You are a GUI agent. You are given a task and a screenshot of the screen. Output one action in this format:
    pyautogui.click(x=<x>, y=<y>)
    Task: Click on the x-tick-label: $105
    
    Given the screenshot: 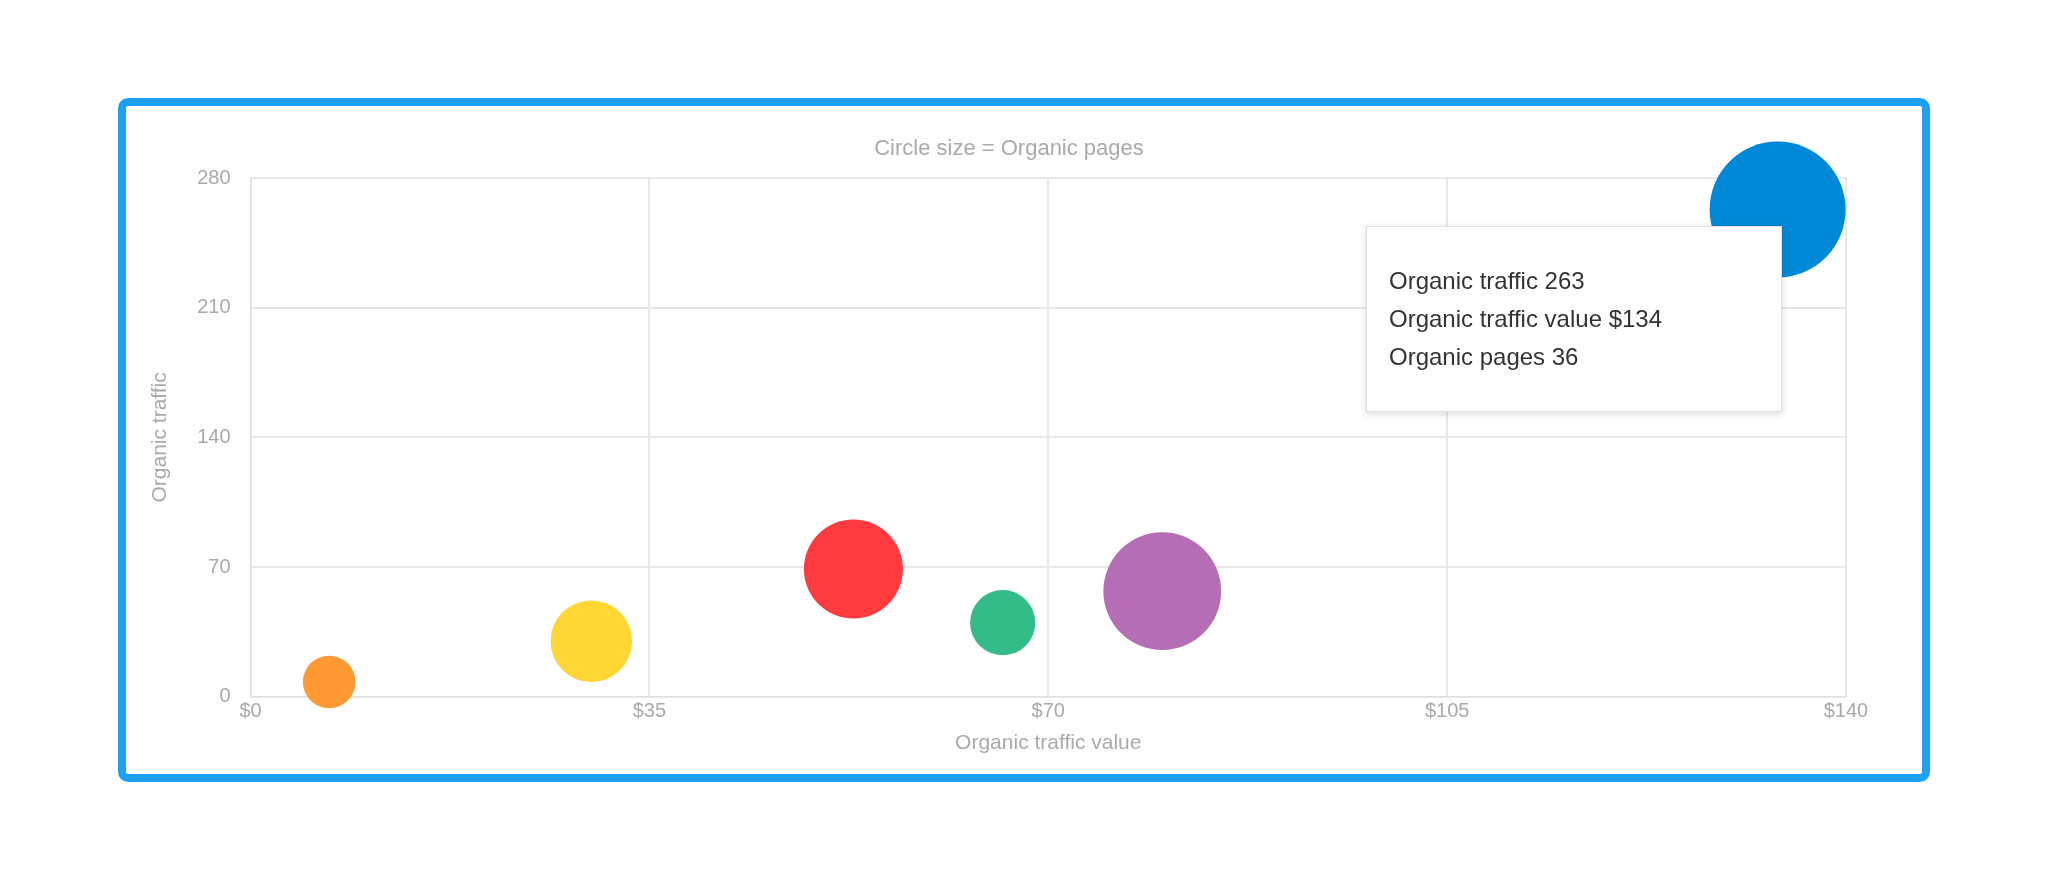 What is the action you would take?
    pyautogui.click(x=1447, y=710)
    